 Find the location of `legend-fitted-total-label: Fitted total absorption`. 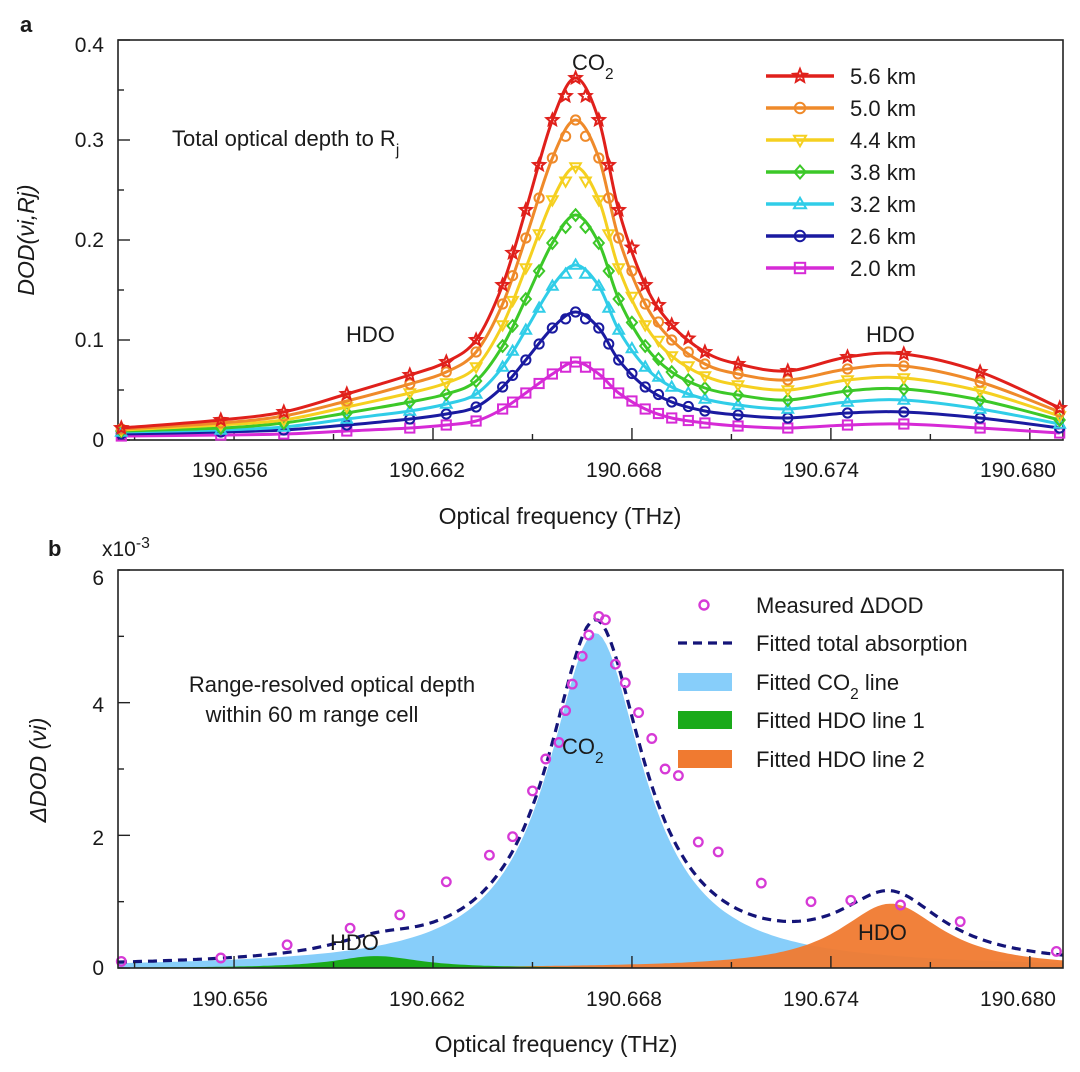

legend-fitted-total-label: Fitted total absorption is located at coordinates (862, 643).